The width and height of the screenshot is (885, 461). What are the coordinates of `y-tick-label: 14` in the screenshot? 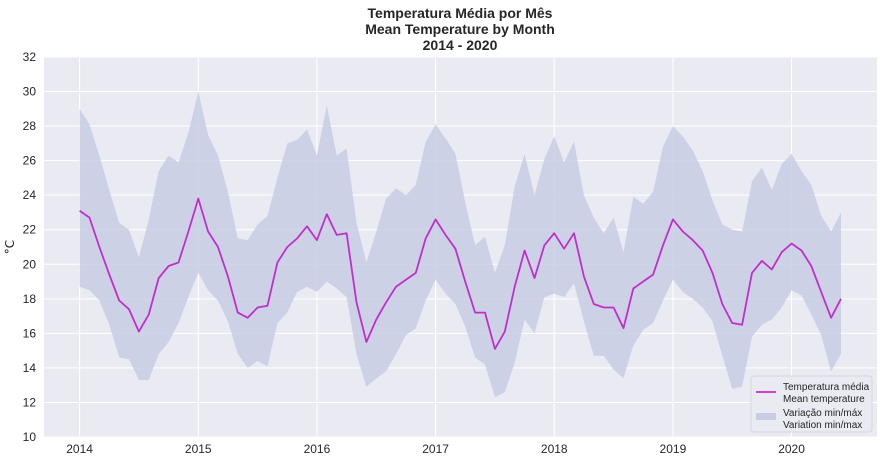 It's located at (30, 368).